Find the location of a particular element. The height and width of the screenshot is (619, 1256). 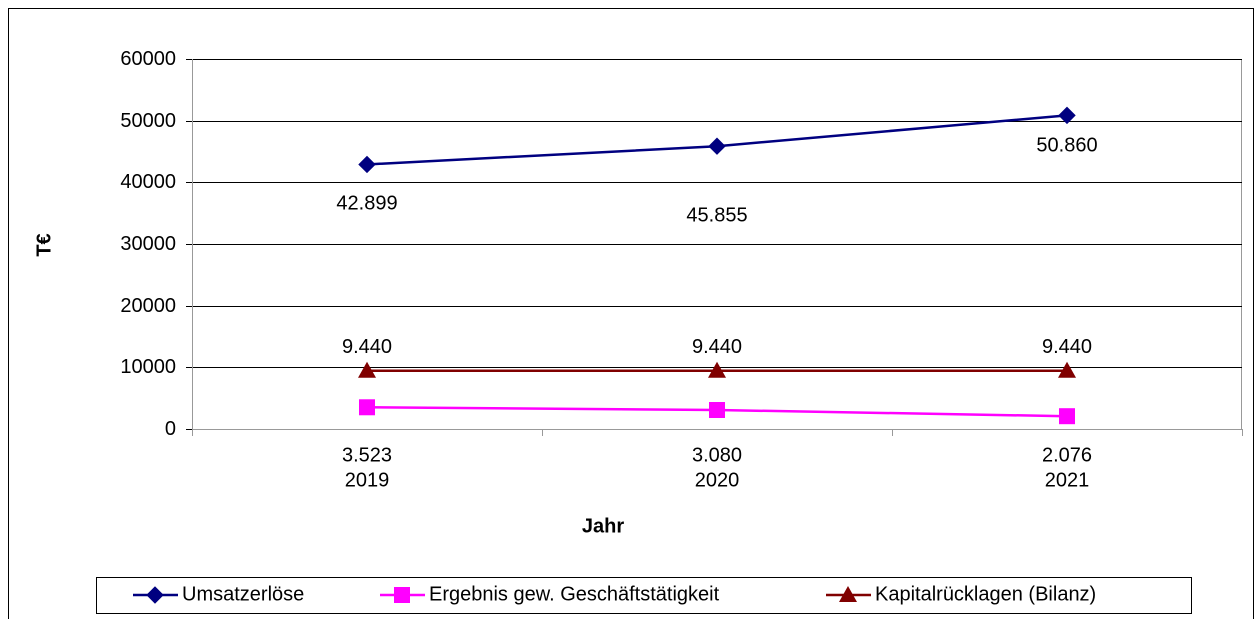

y-tick-label: 20000 is located at coordinates (148, 306).